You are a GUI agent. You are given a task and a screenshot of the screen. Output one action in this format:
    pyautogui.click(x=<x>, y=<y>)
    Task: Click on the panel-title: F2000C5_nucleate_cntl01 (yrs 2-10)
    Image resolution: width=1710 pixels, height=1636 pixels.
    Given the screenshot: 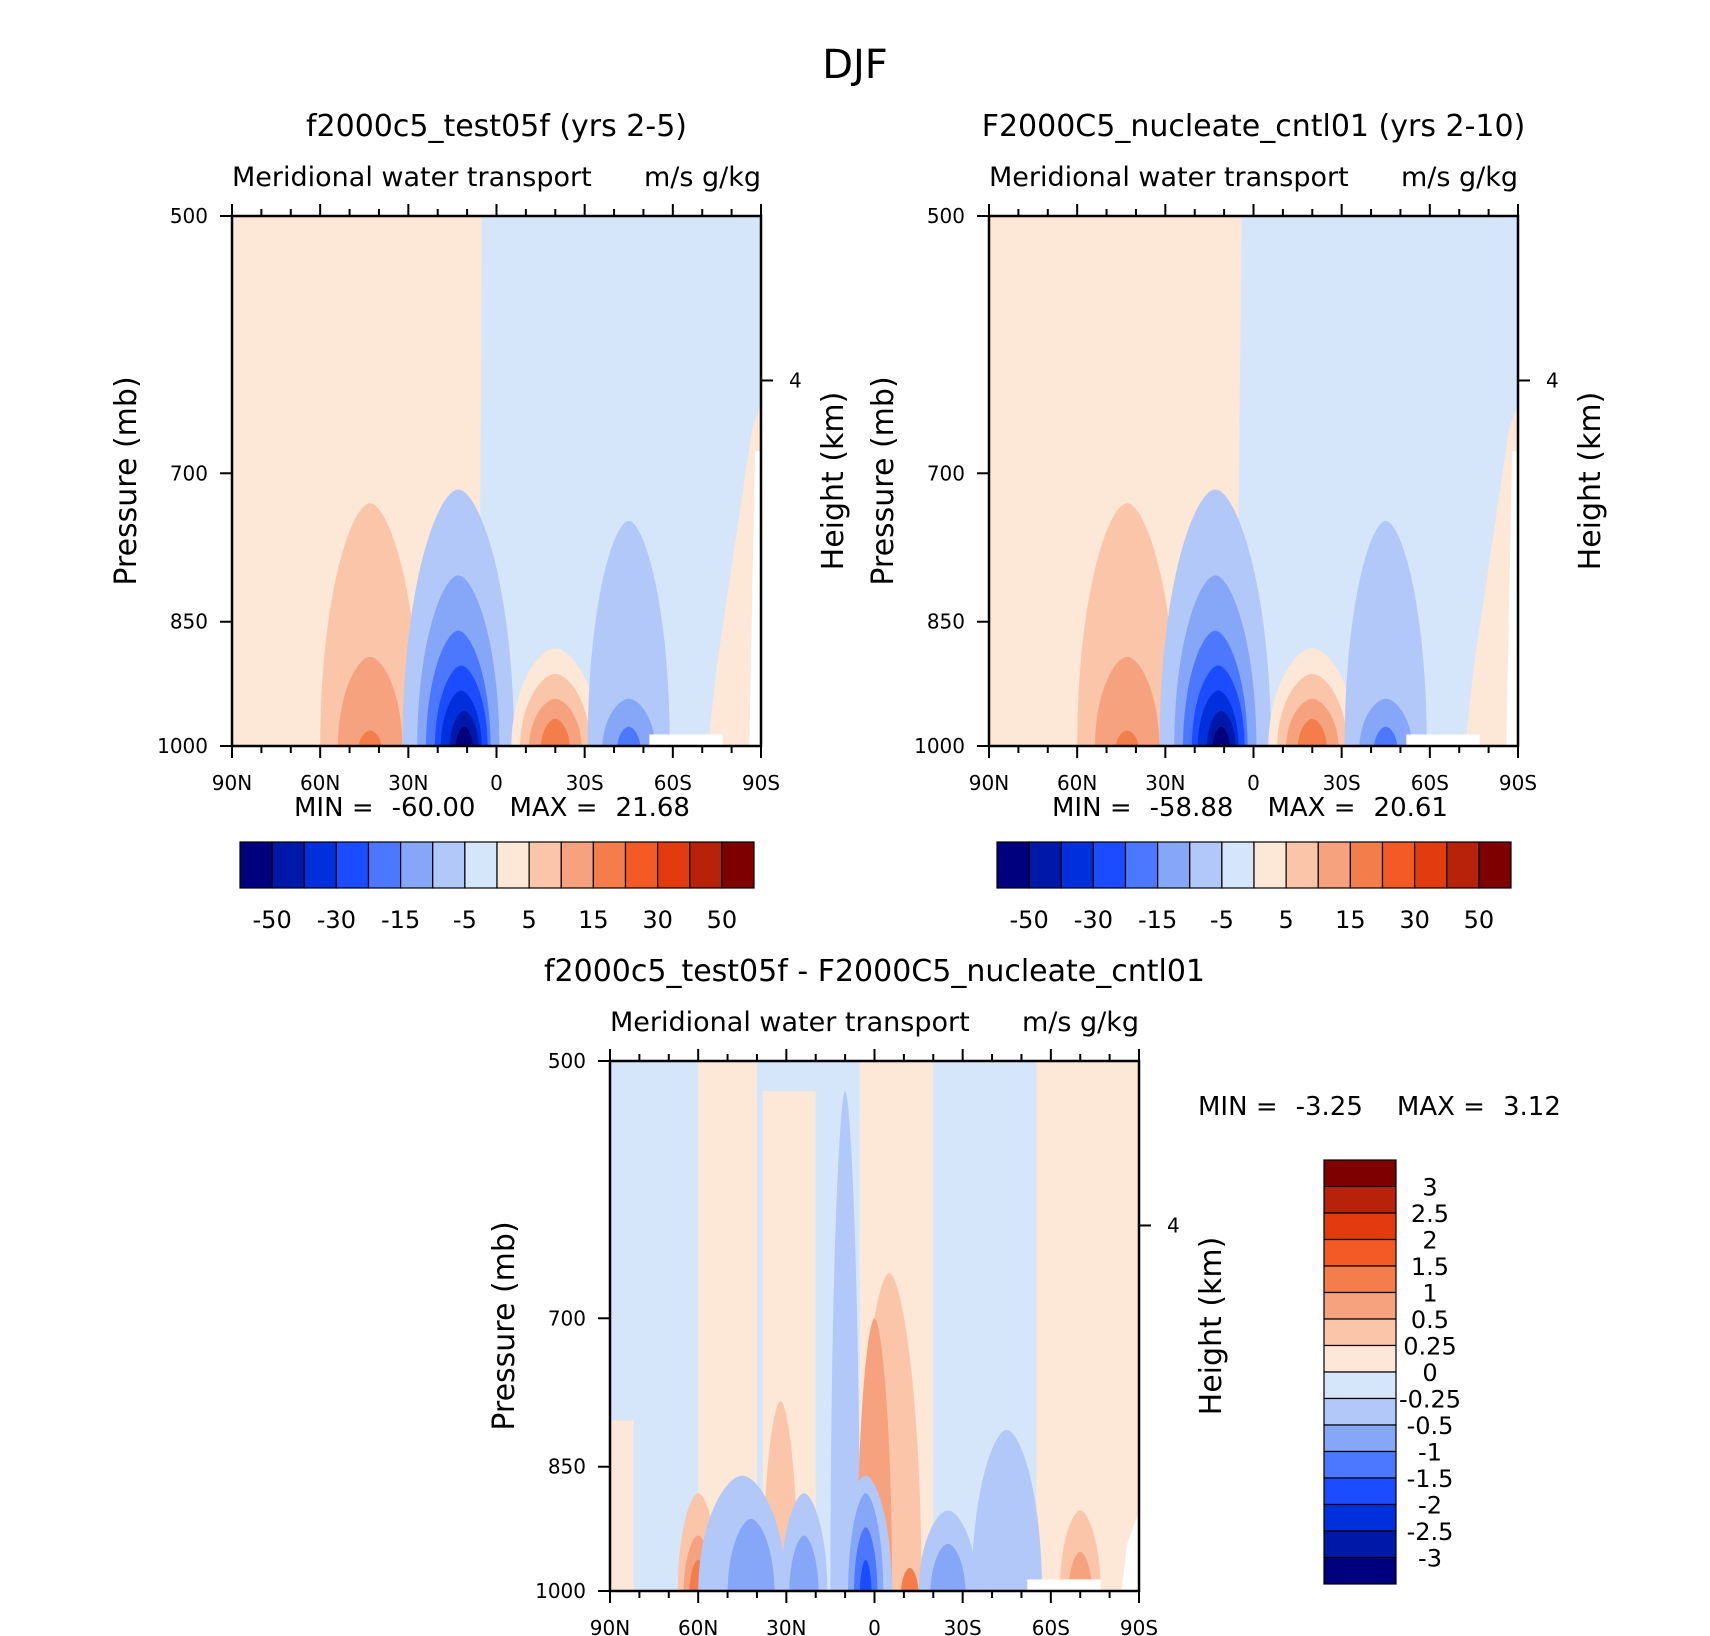 What is the action you would take?
    pyautogui.click(x=1254, y=126)
    